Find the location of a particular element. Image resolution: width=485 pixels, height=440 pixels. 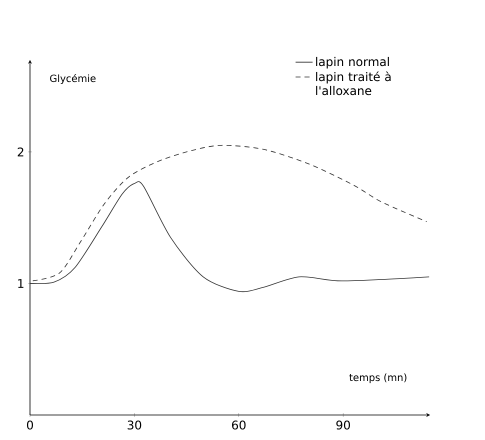

x-tick-label: 60 is located at coordinates (239, 425).